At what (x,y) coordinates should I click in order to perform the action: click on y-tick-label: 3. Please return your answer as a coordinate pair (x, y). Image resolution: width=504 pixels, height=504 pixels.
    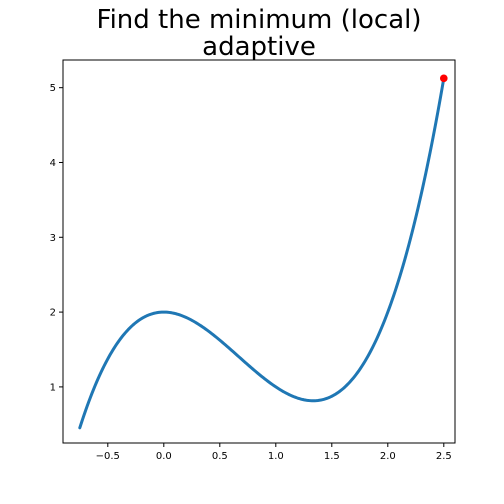
    Looking at the image, I should click on (53, 238).